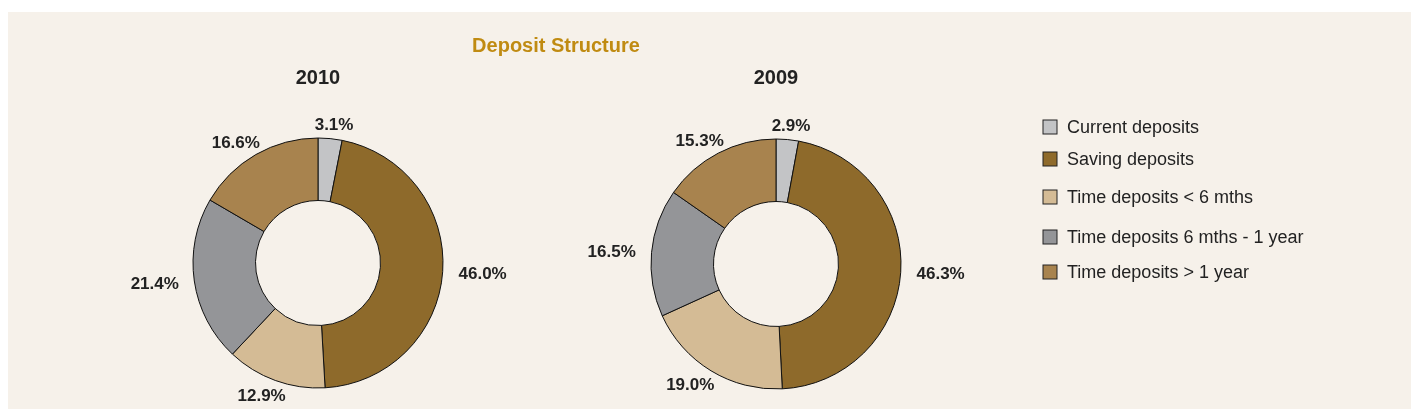  What do you see at coordinates (1133, 127) in the screenshot?
I see `legend-label: Current deposits` at bounding box center [1133, 127].